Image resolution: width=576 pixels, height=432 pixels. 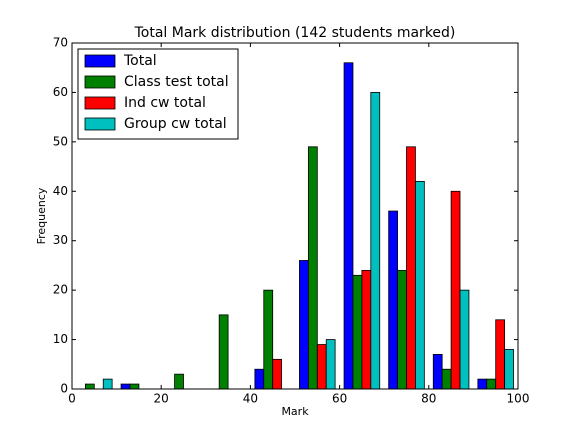 I want to click on legend-label: Ind cw total, so click(x=165, y=103).